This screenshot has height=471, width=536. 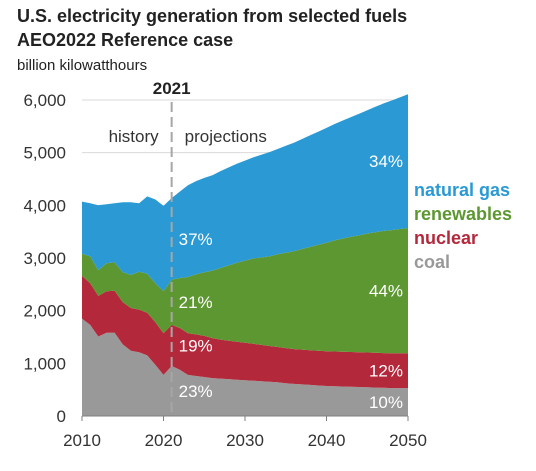 I want to click on history-label: history, so click(x=134, y=136).